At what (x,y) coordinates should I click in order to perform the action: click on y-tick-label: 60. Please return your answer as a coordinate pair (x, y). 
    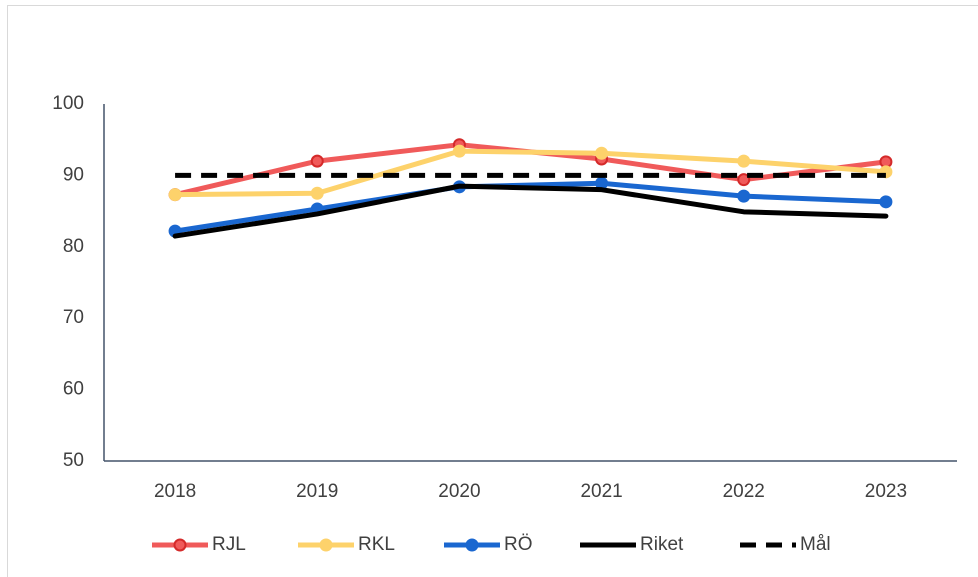
    Looking at the image, I should click on (73, 389).